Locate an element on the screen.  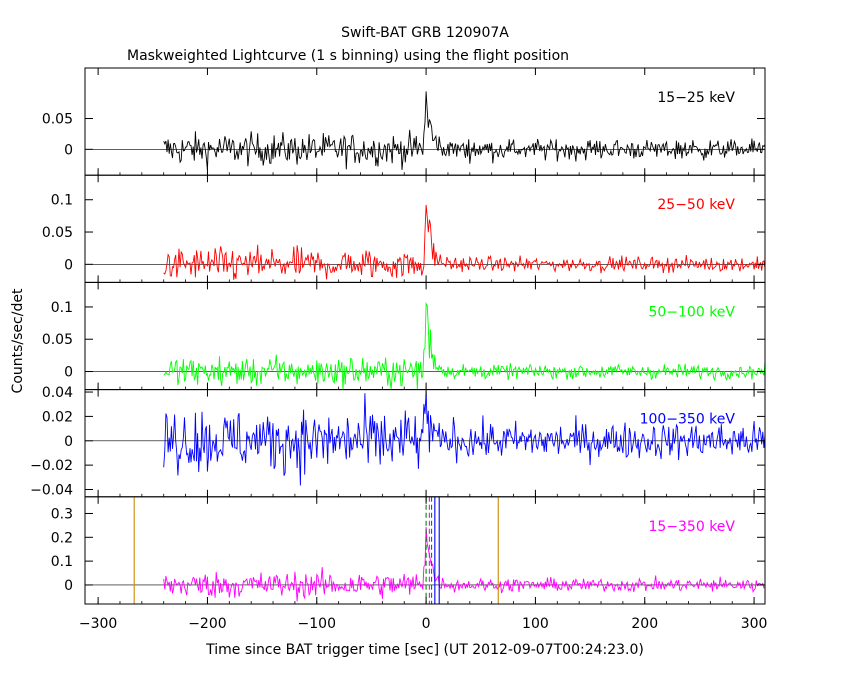
x-tick-label: −300 is located at coordinates (98, 624).